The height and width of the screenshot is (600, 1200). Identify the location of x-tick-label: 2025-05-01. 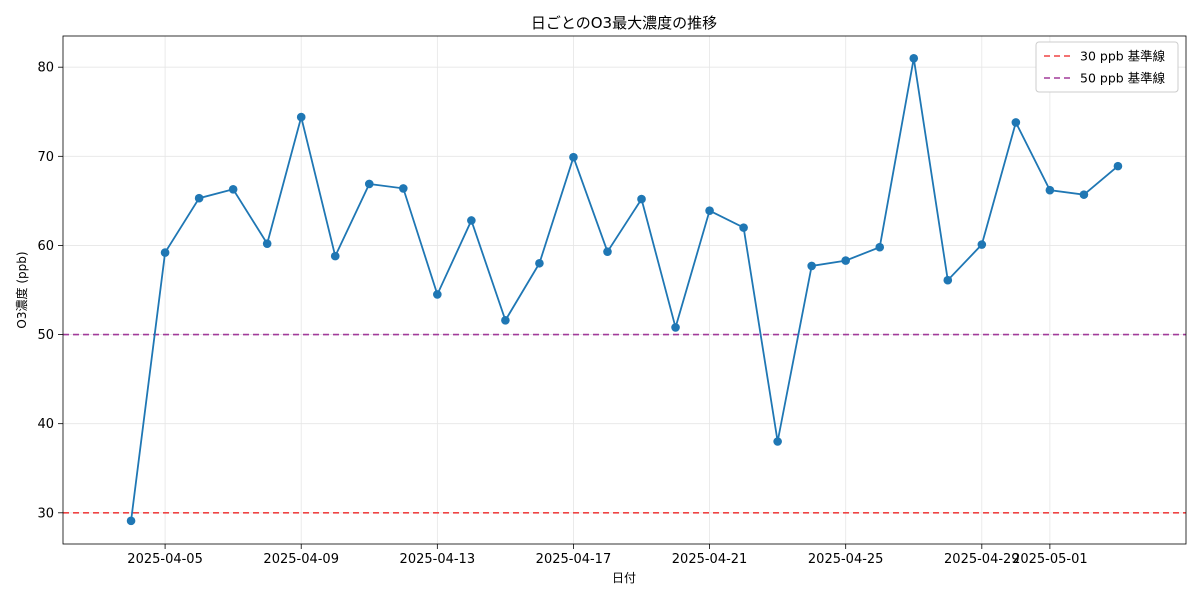
(1050, 559).